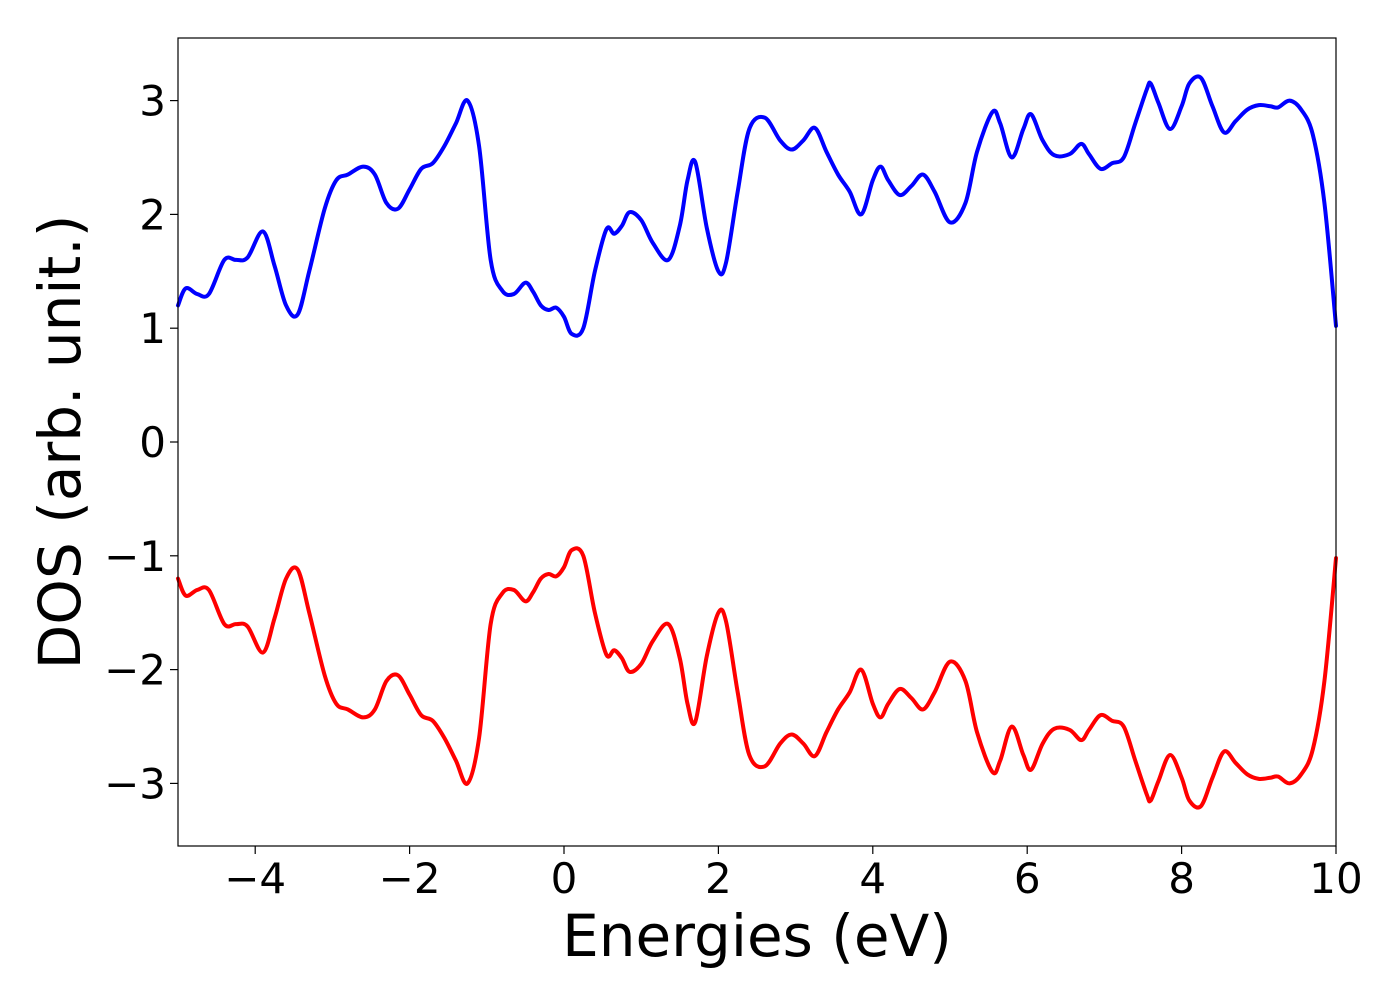 The width and height of the screenshot is (1400, 1000). Describe the element at coordinates (1027, 878) in the screenshot. I see `x-tick-label: 6` at that location.